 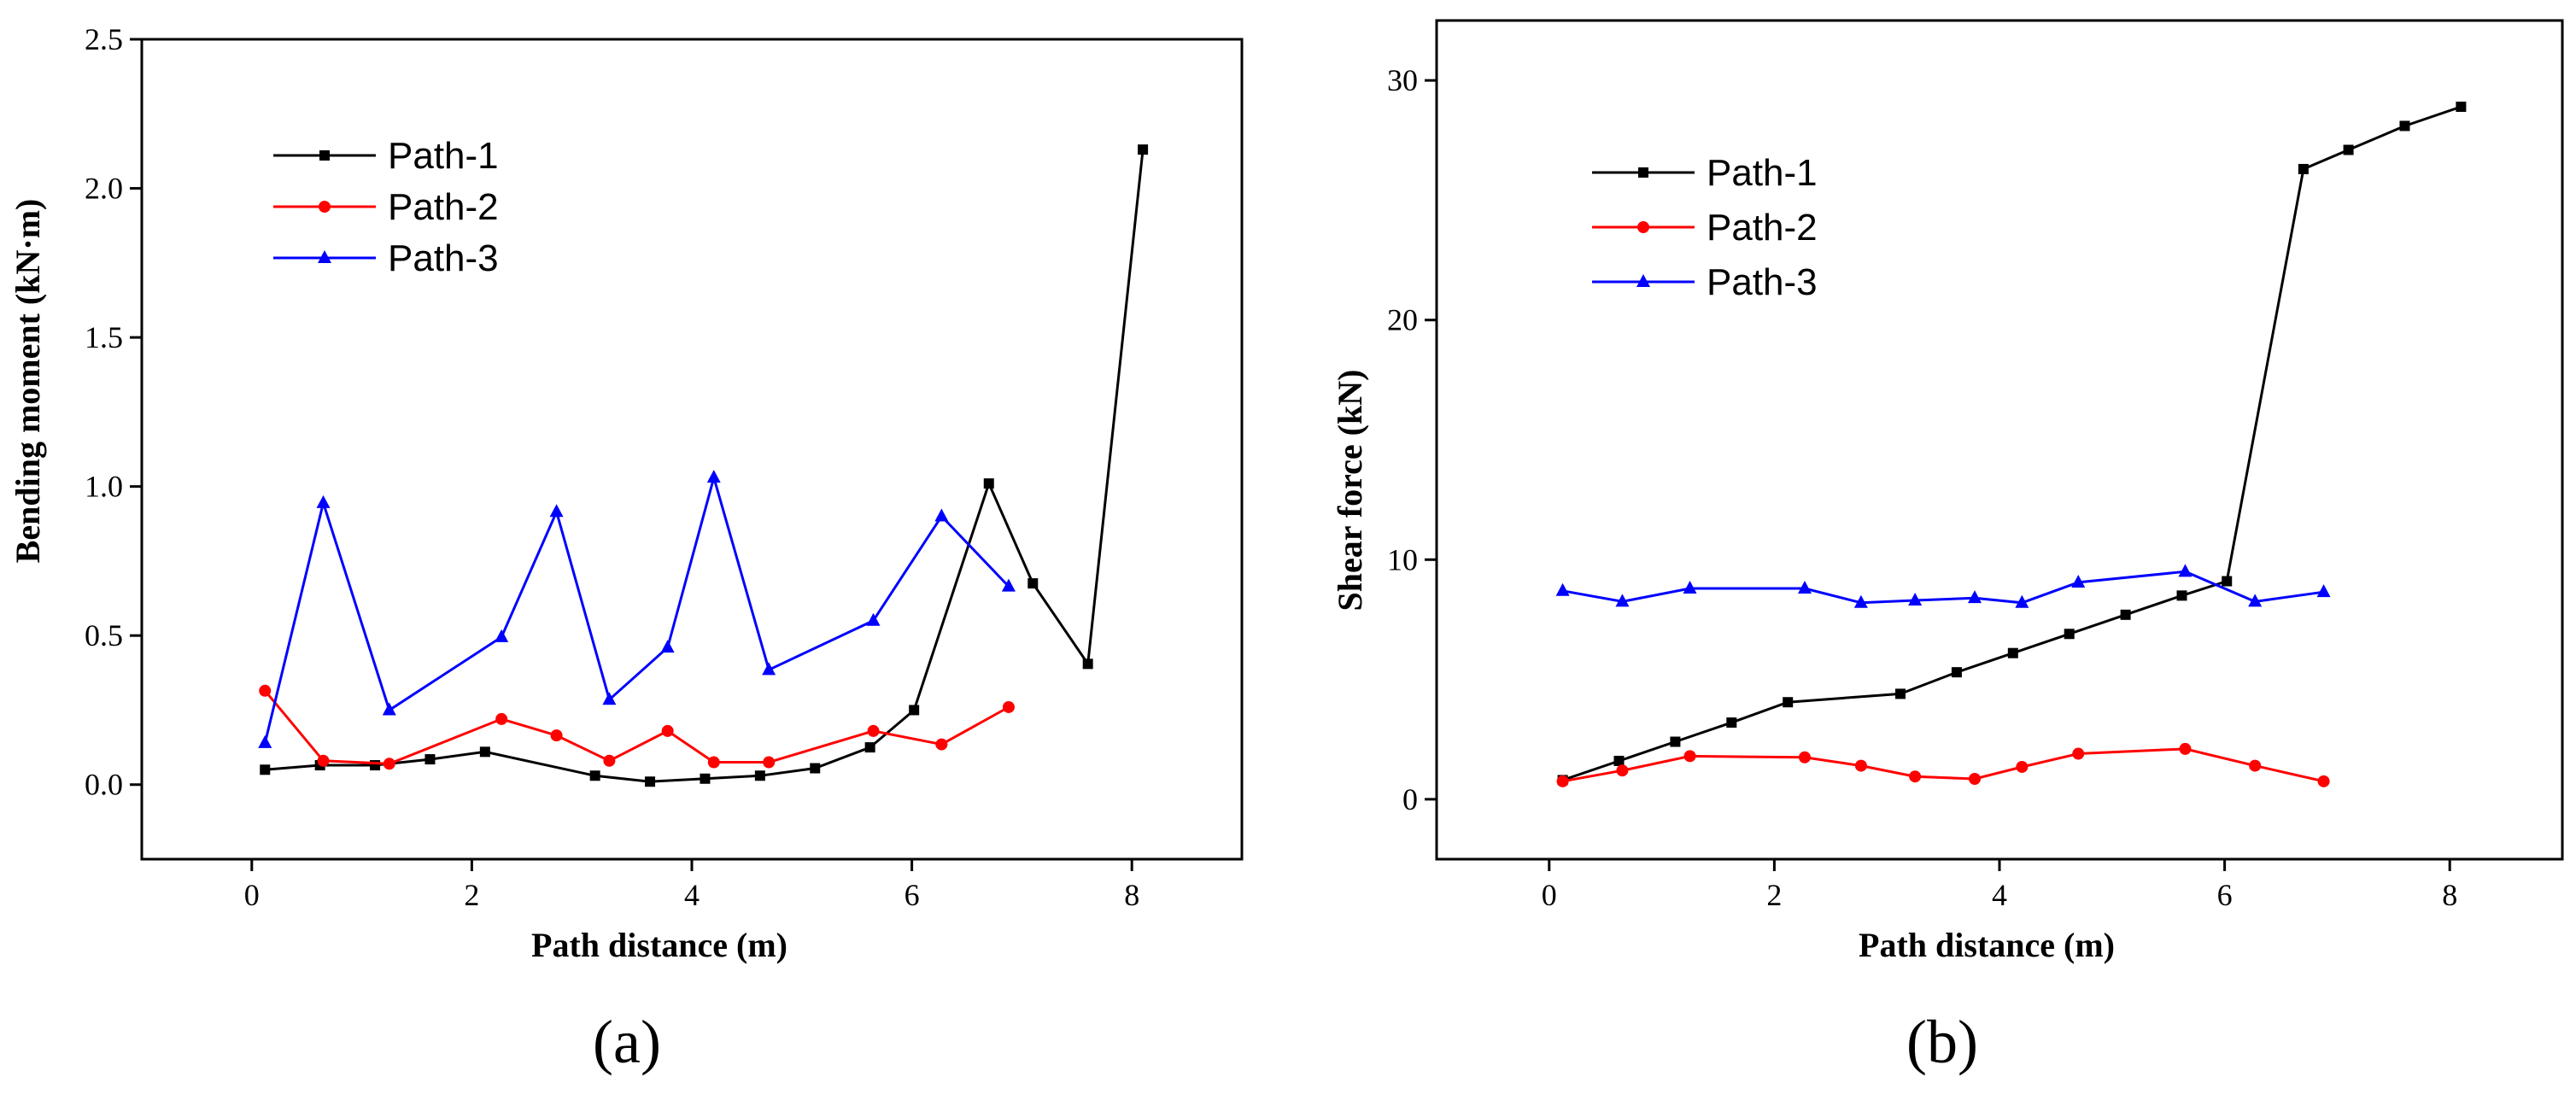 I want to click on chart-b-x-tick-label: 6, so click(x=2225, y=895).